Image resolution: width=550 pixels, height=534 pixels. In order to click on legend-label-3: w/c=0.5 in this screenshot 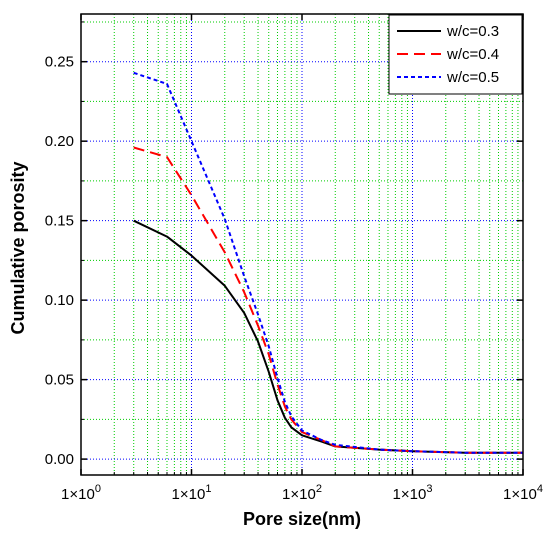, I will do `click(472, 77)`.